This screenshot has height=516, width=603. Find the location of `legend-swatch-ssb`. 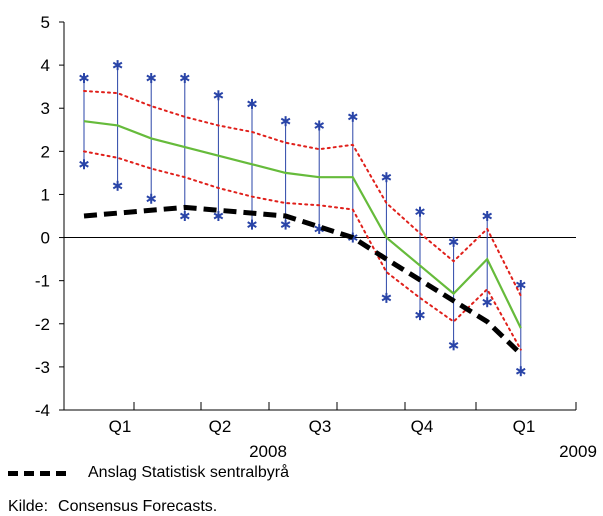

legend-swatch-ssb is located at coordinates (37, 473).